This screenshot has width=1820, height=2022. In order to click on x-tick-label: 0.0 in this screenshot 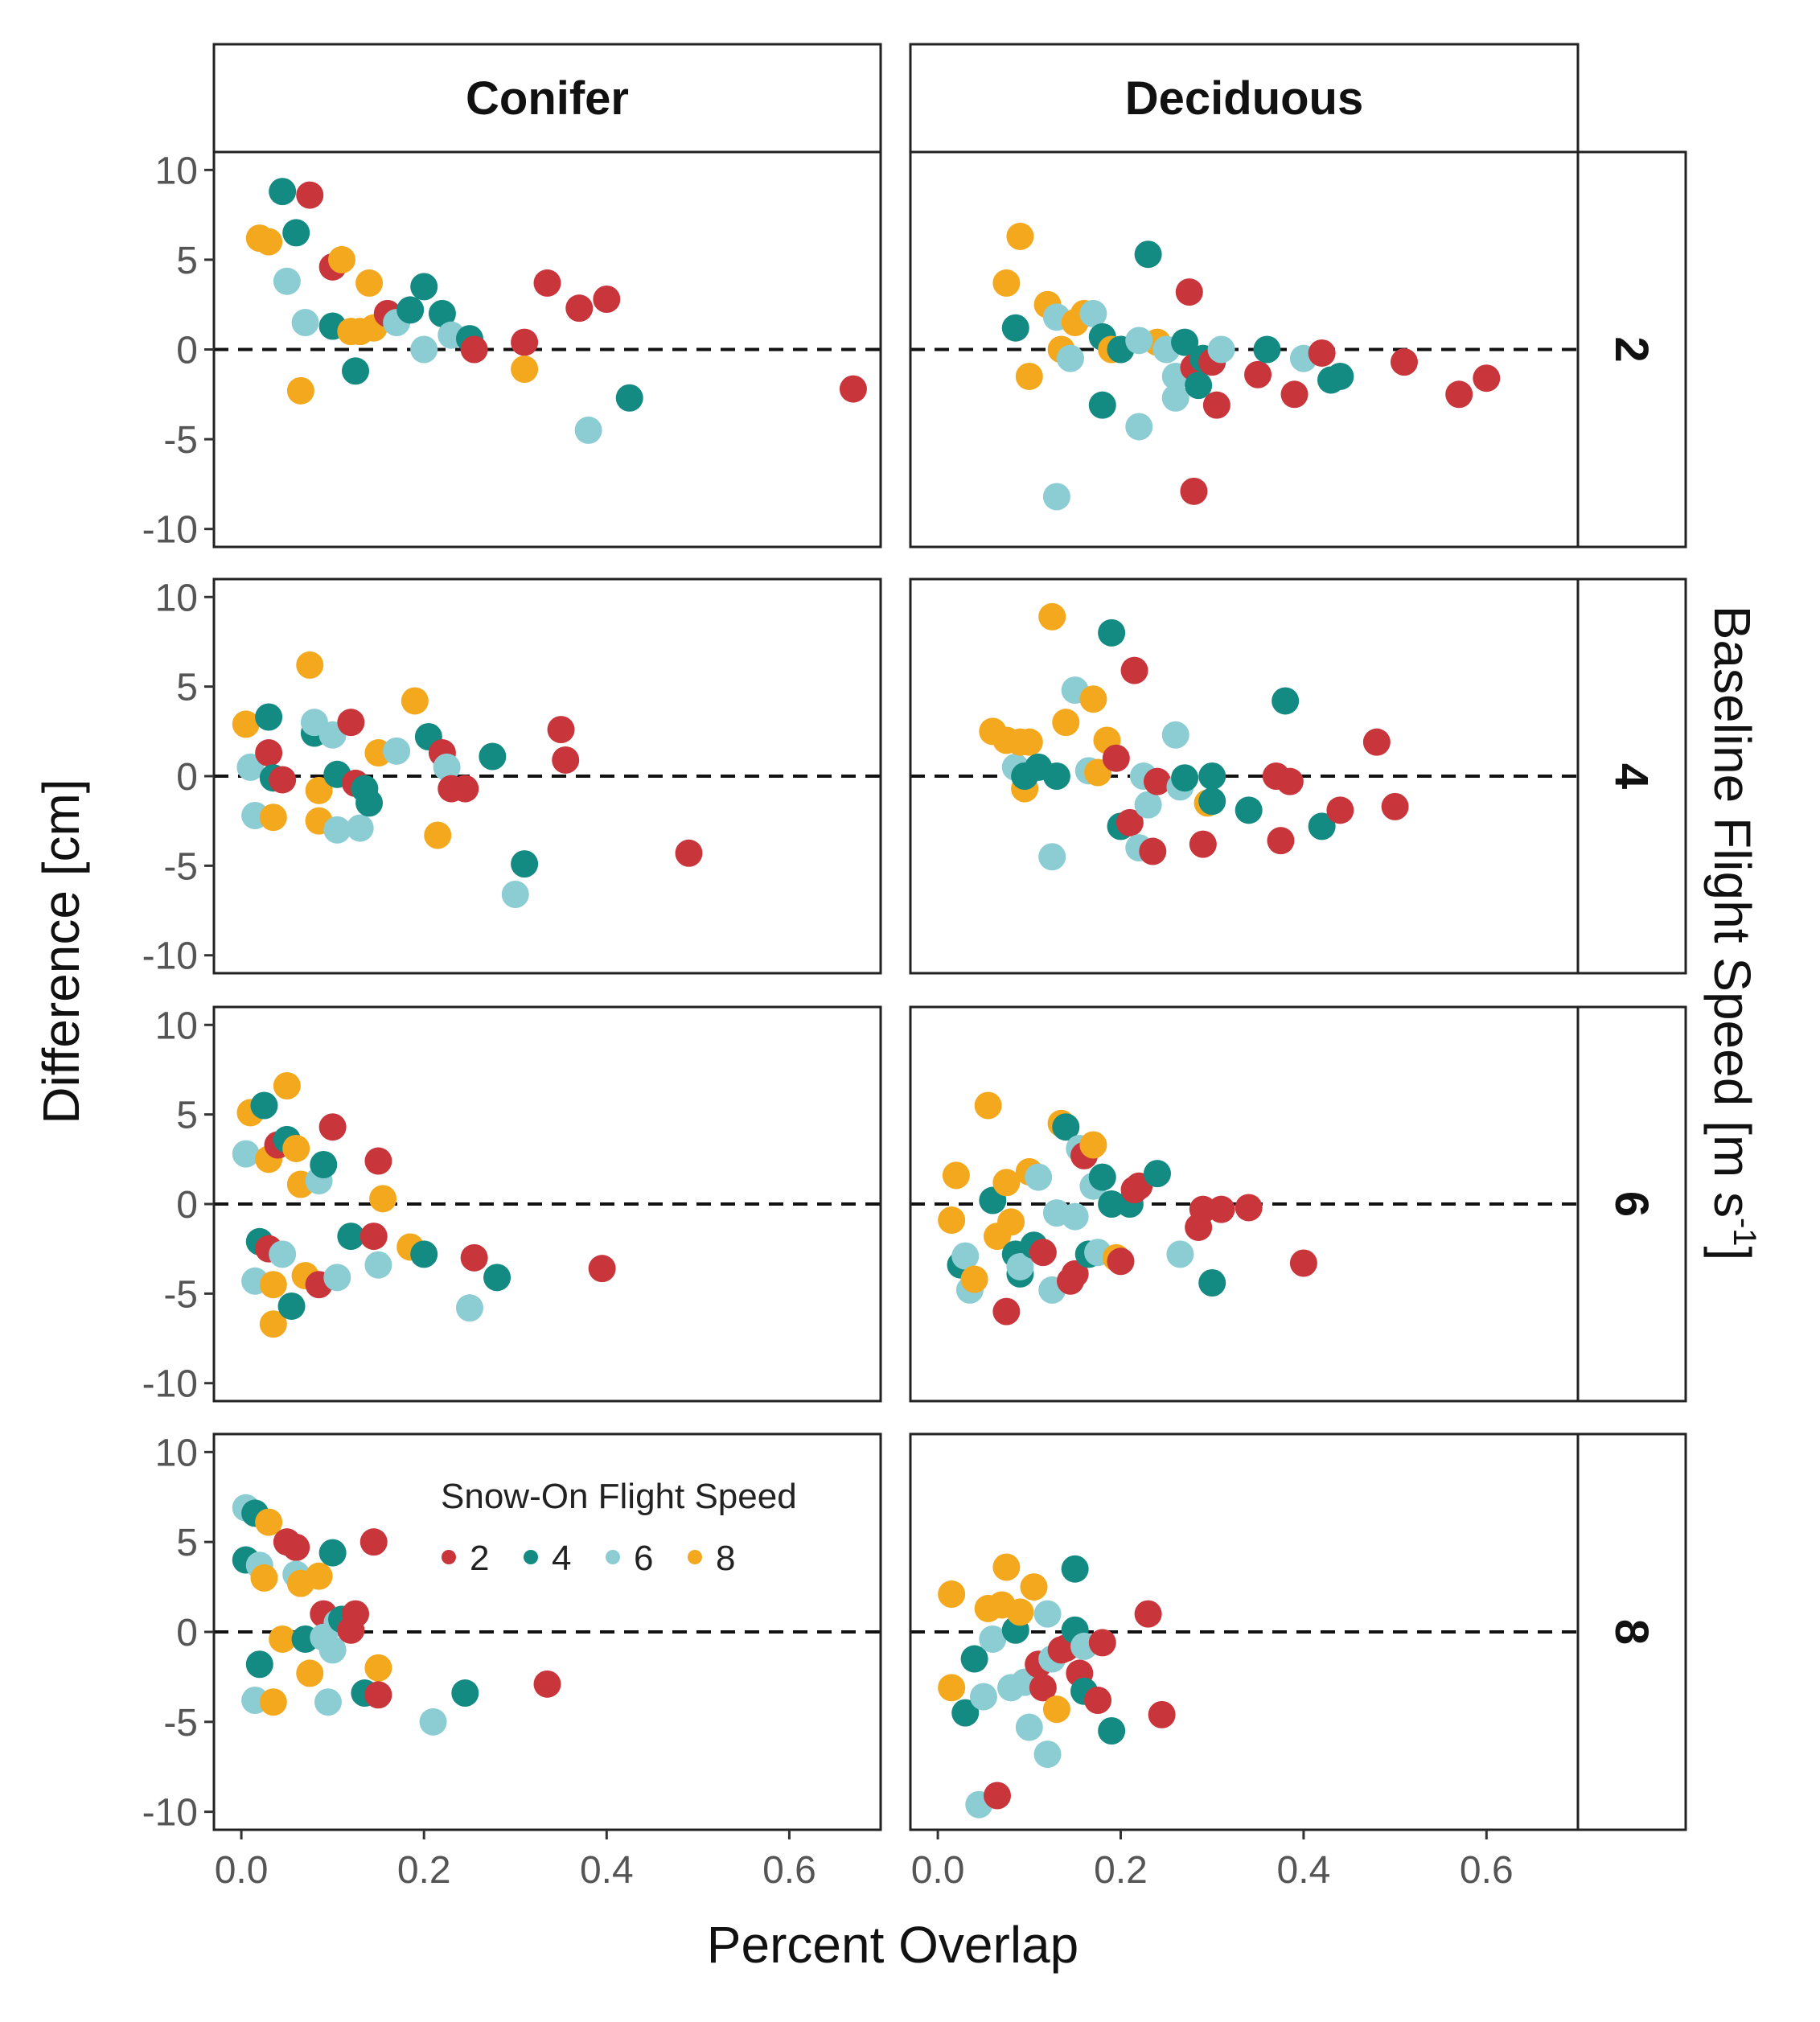, I will do `click(938, 1870)`.